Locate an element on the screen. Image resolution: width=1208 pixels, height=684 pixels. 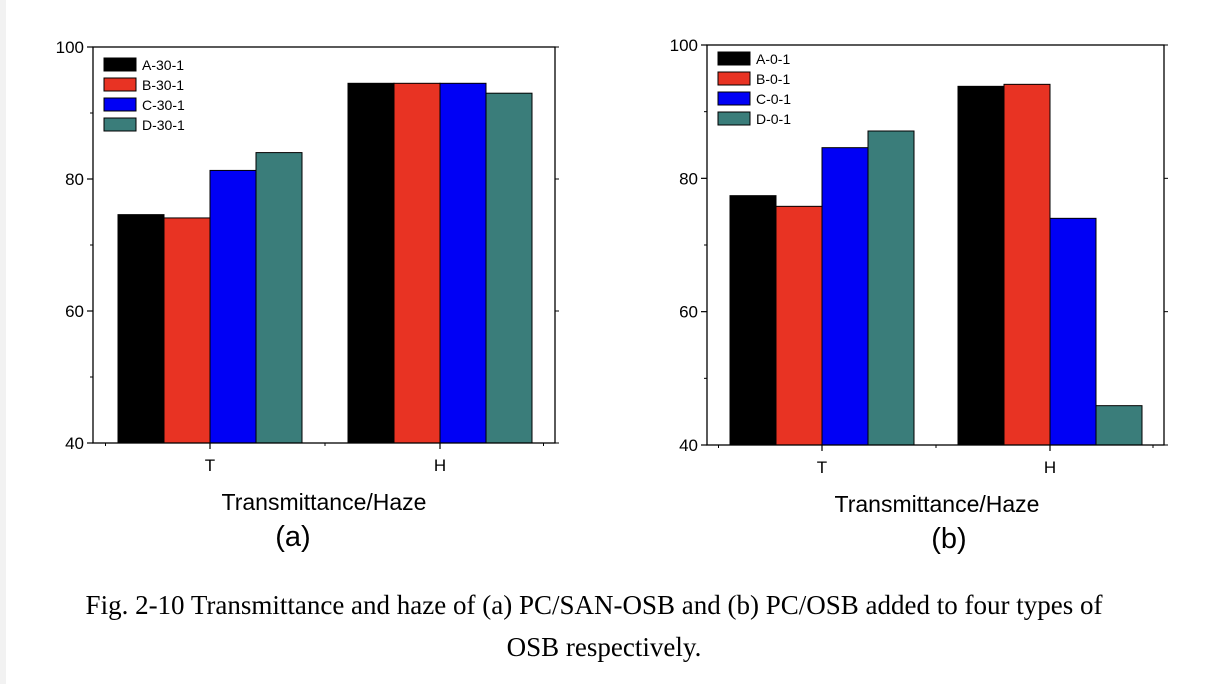
panel-label: (a) is located at coordinates (292, 537).